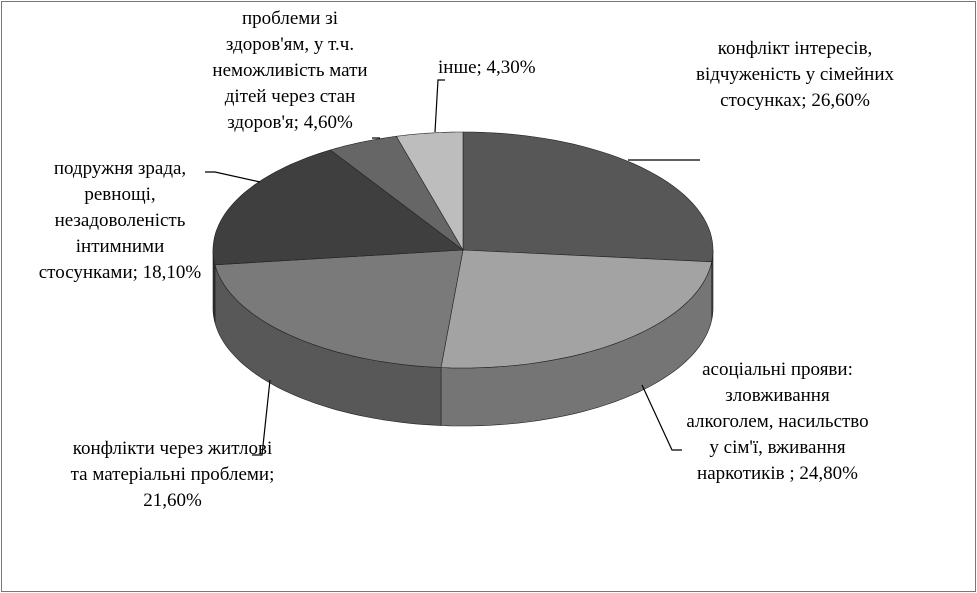 This screenshot has height=593, width=977. I want to click on value-label: 4,30%, so click(511, 67).